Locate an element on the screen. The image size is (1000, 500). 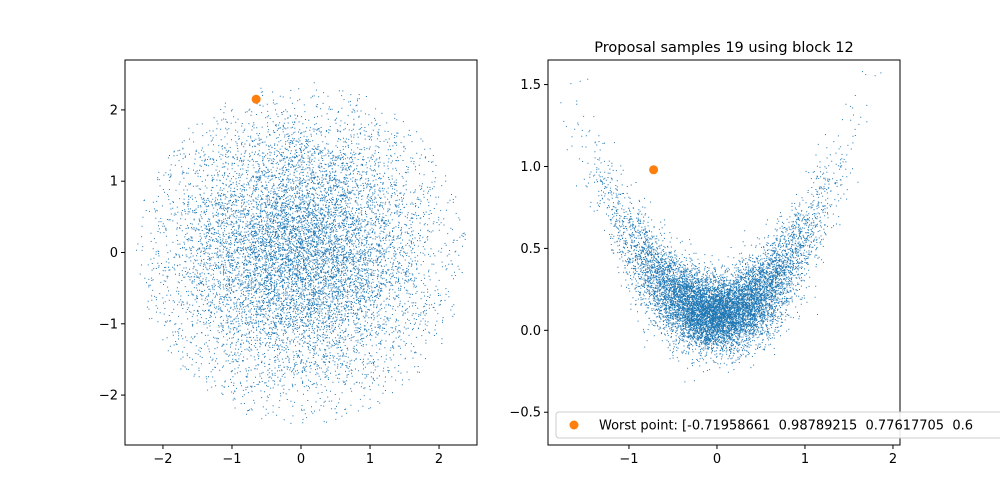
x-tick-label: −2 is located at coordinates (162, 459).